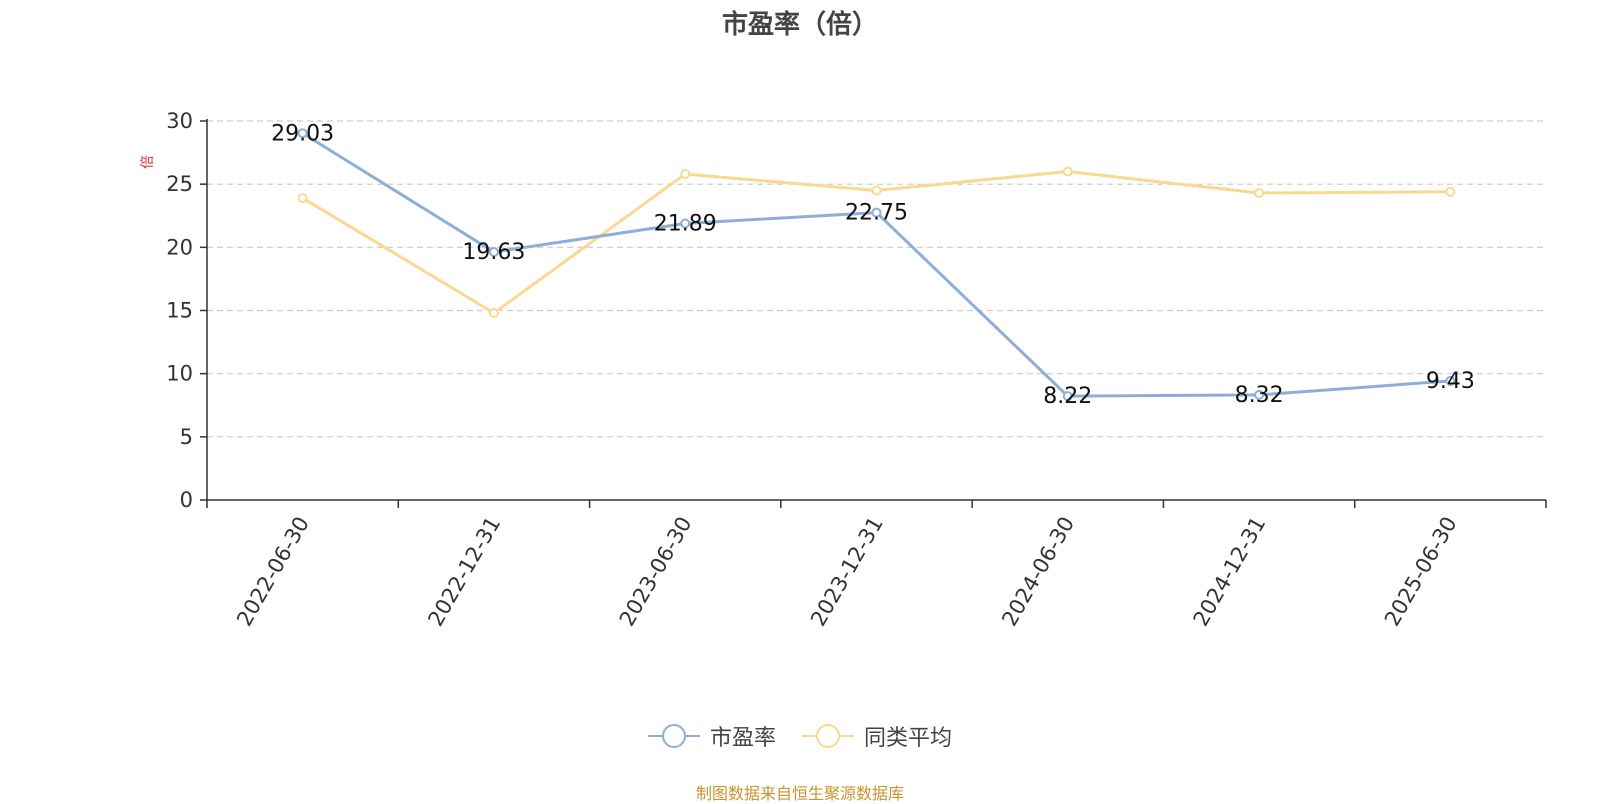 This screenshot has width=1600, height=804. I want to click on data-label: 19.63, so click(493, 252).